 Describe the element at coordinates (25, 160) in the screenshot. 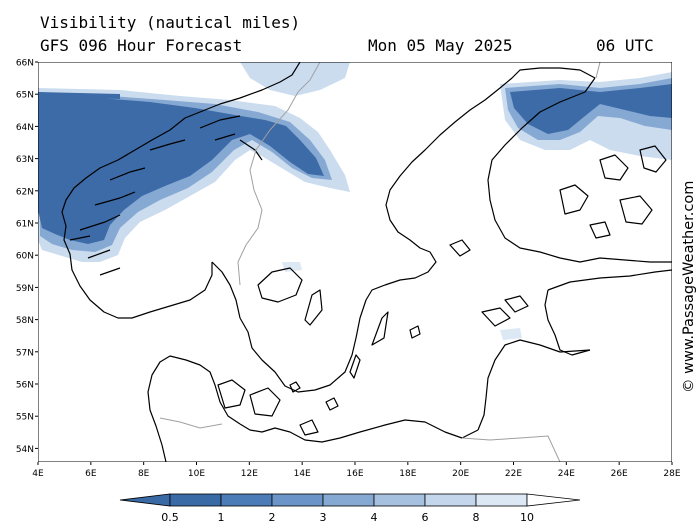

I see `lat-tick-label: 63N` at that location.